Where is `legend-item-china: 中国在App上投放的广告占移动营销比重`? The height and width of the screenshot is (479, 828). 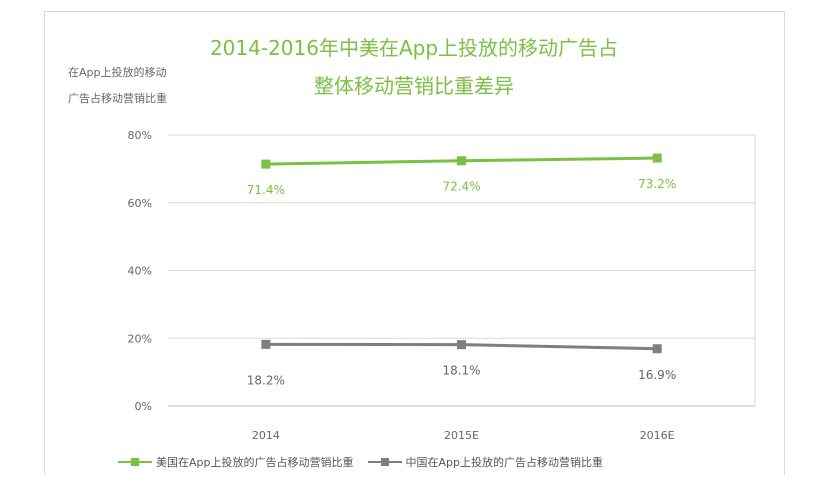 legend-item-china: 中国在App上投放的广告占移动营销比重 is located at coordinates (485, 462).